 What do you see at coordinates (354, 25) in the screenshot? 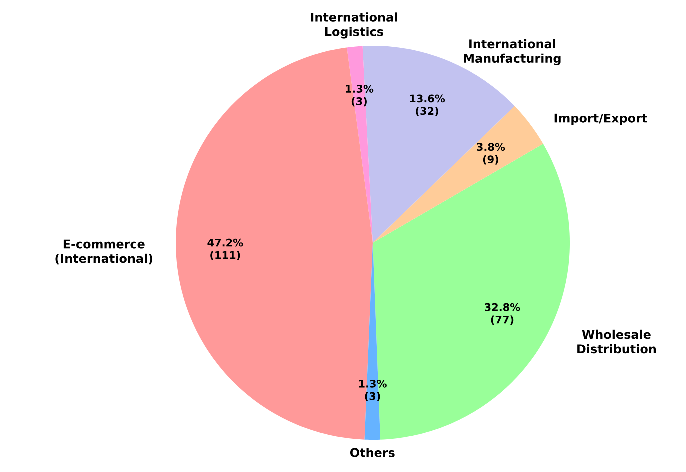
I see `slice-label: International Logistics` at bounding box center [354, 25].